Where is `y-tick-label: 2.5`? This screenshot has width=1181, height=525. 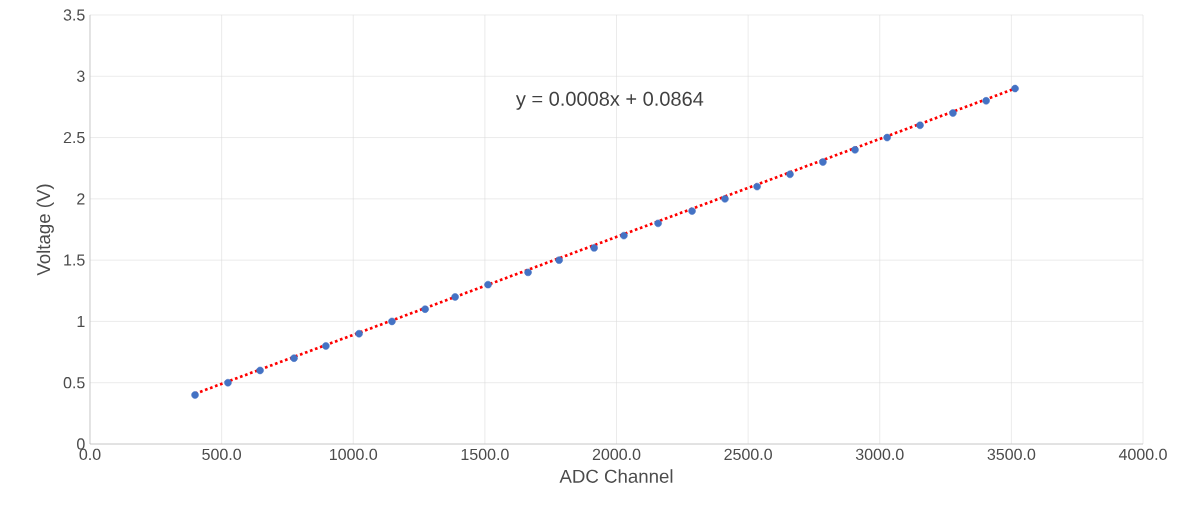
y-tick-label: 2.5 is located at coordinates (74, 137).